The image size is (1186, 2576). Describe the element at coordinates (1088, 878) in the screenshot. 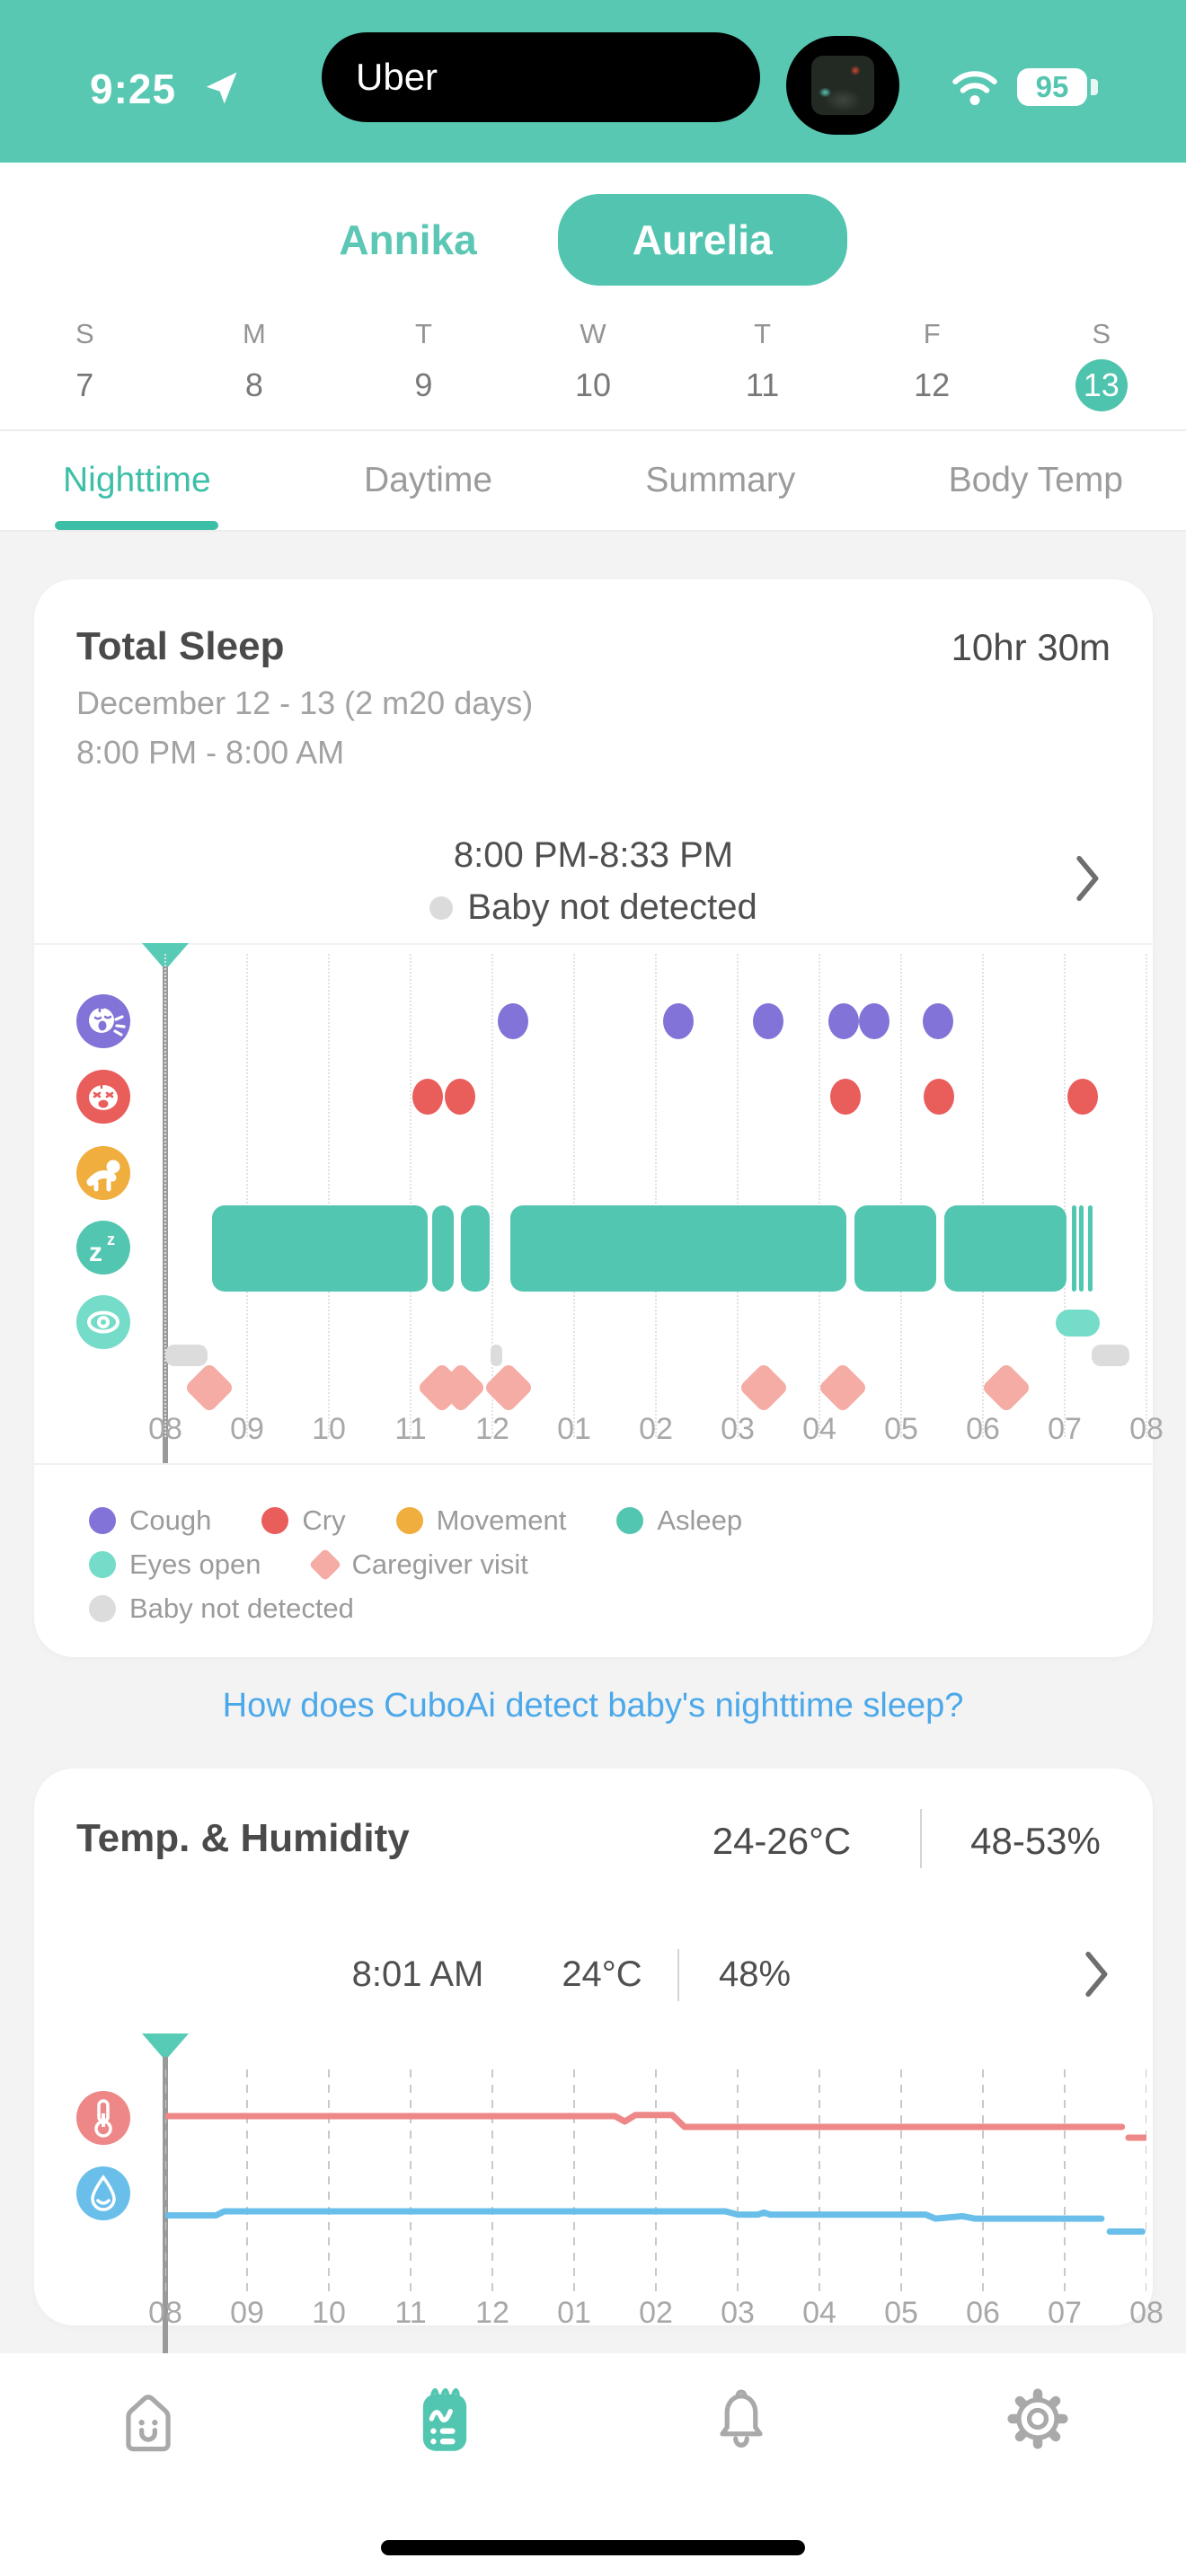

I see `segment-chevron-right-icon` at that location.